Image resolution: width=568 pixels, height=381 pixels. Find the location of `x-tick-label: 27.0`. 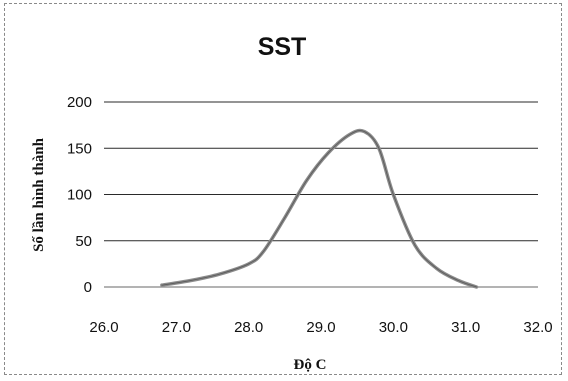

x-tick-label: 27.0 is located at coordinates (176, 327).